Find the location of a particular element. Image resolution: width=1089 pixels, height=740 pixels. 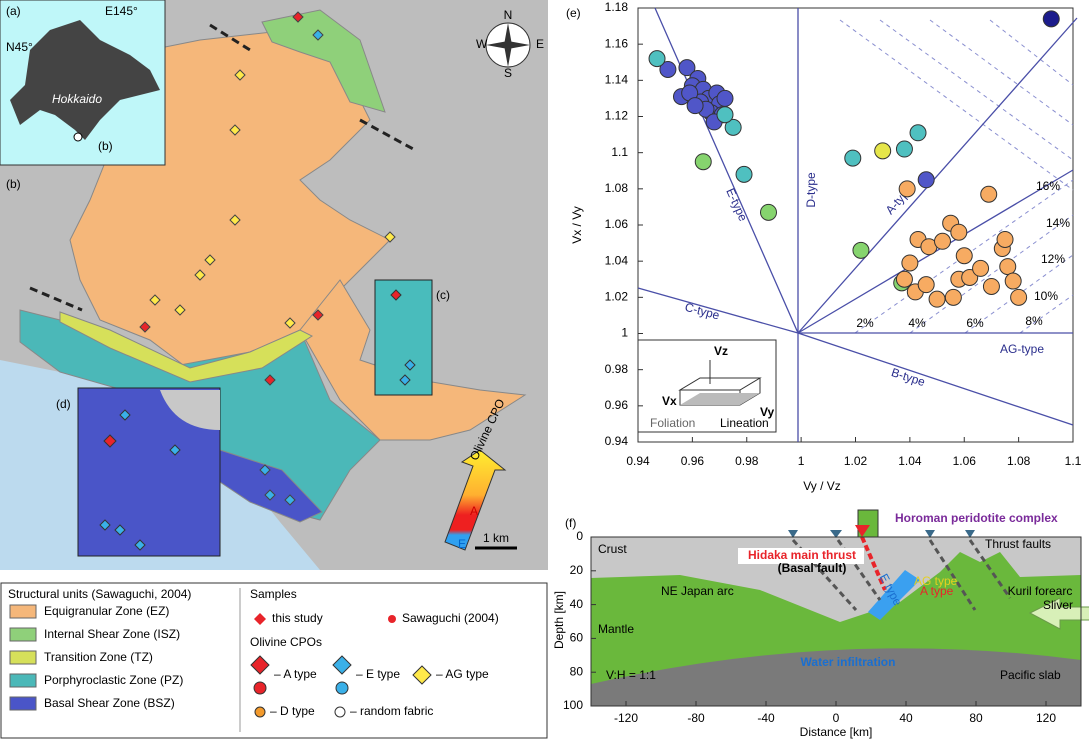

section-label: Sliver is located at coordinates (1058, 605).